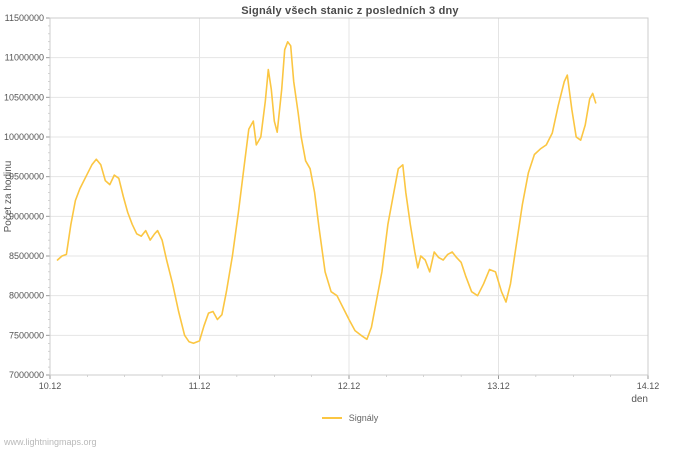 The width and height of the screenshot is (700, 450). I want to click on chart-title: Signály všech stanic z posledních 3 dny, so click(350, 11).